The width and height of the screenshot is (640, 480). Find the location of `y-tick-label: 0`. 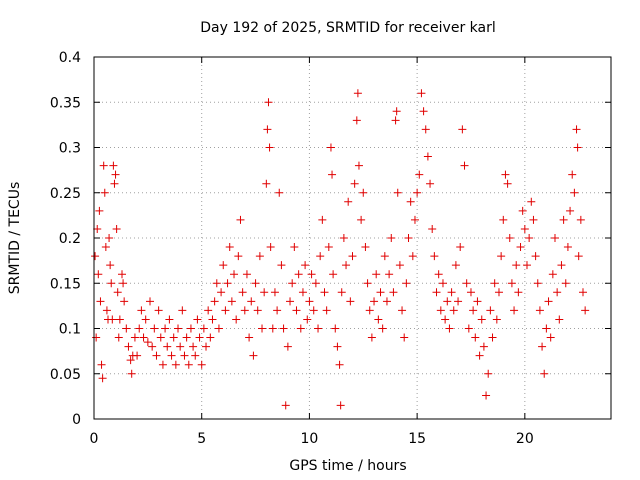

y-tick-label: 0 is located at coordinates (76, 420).